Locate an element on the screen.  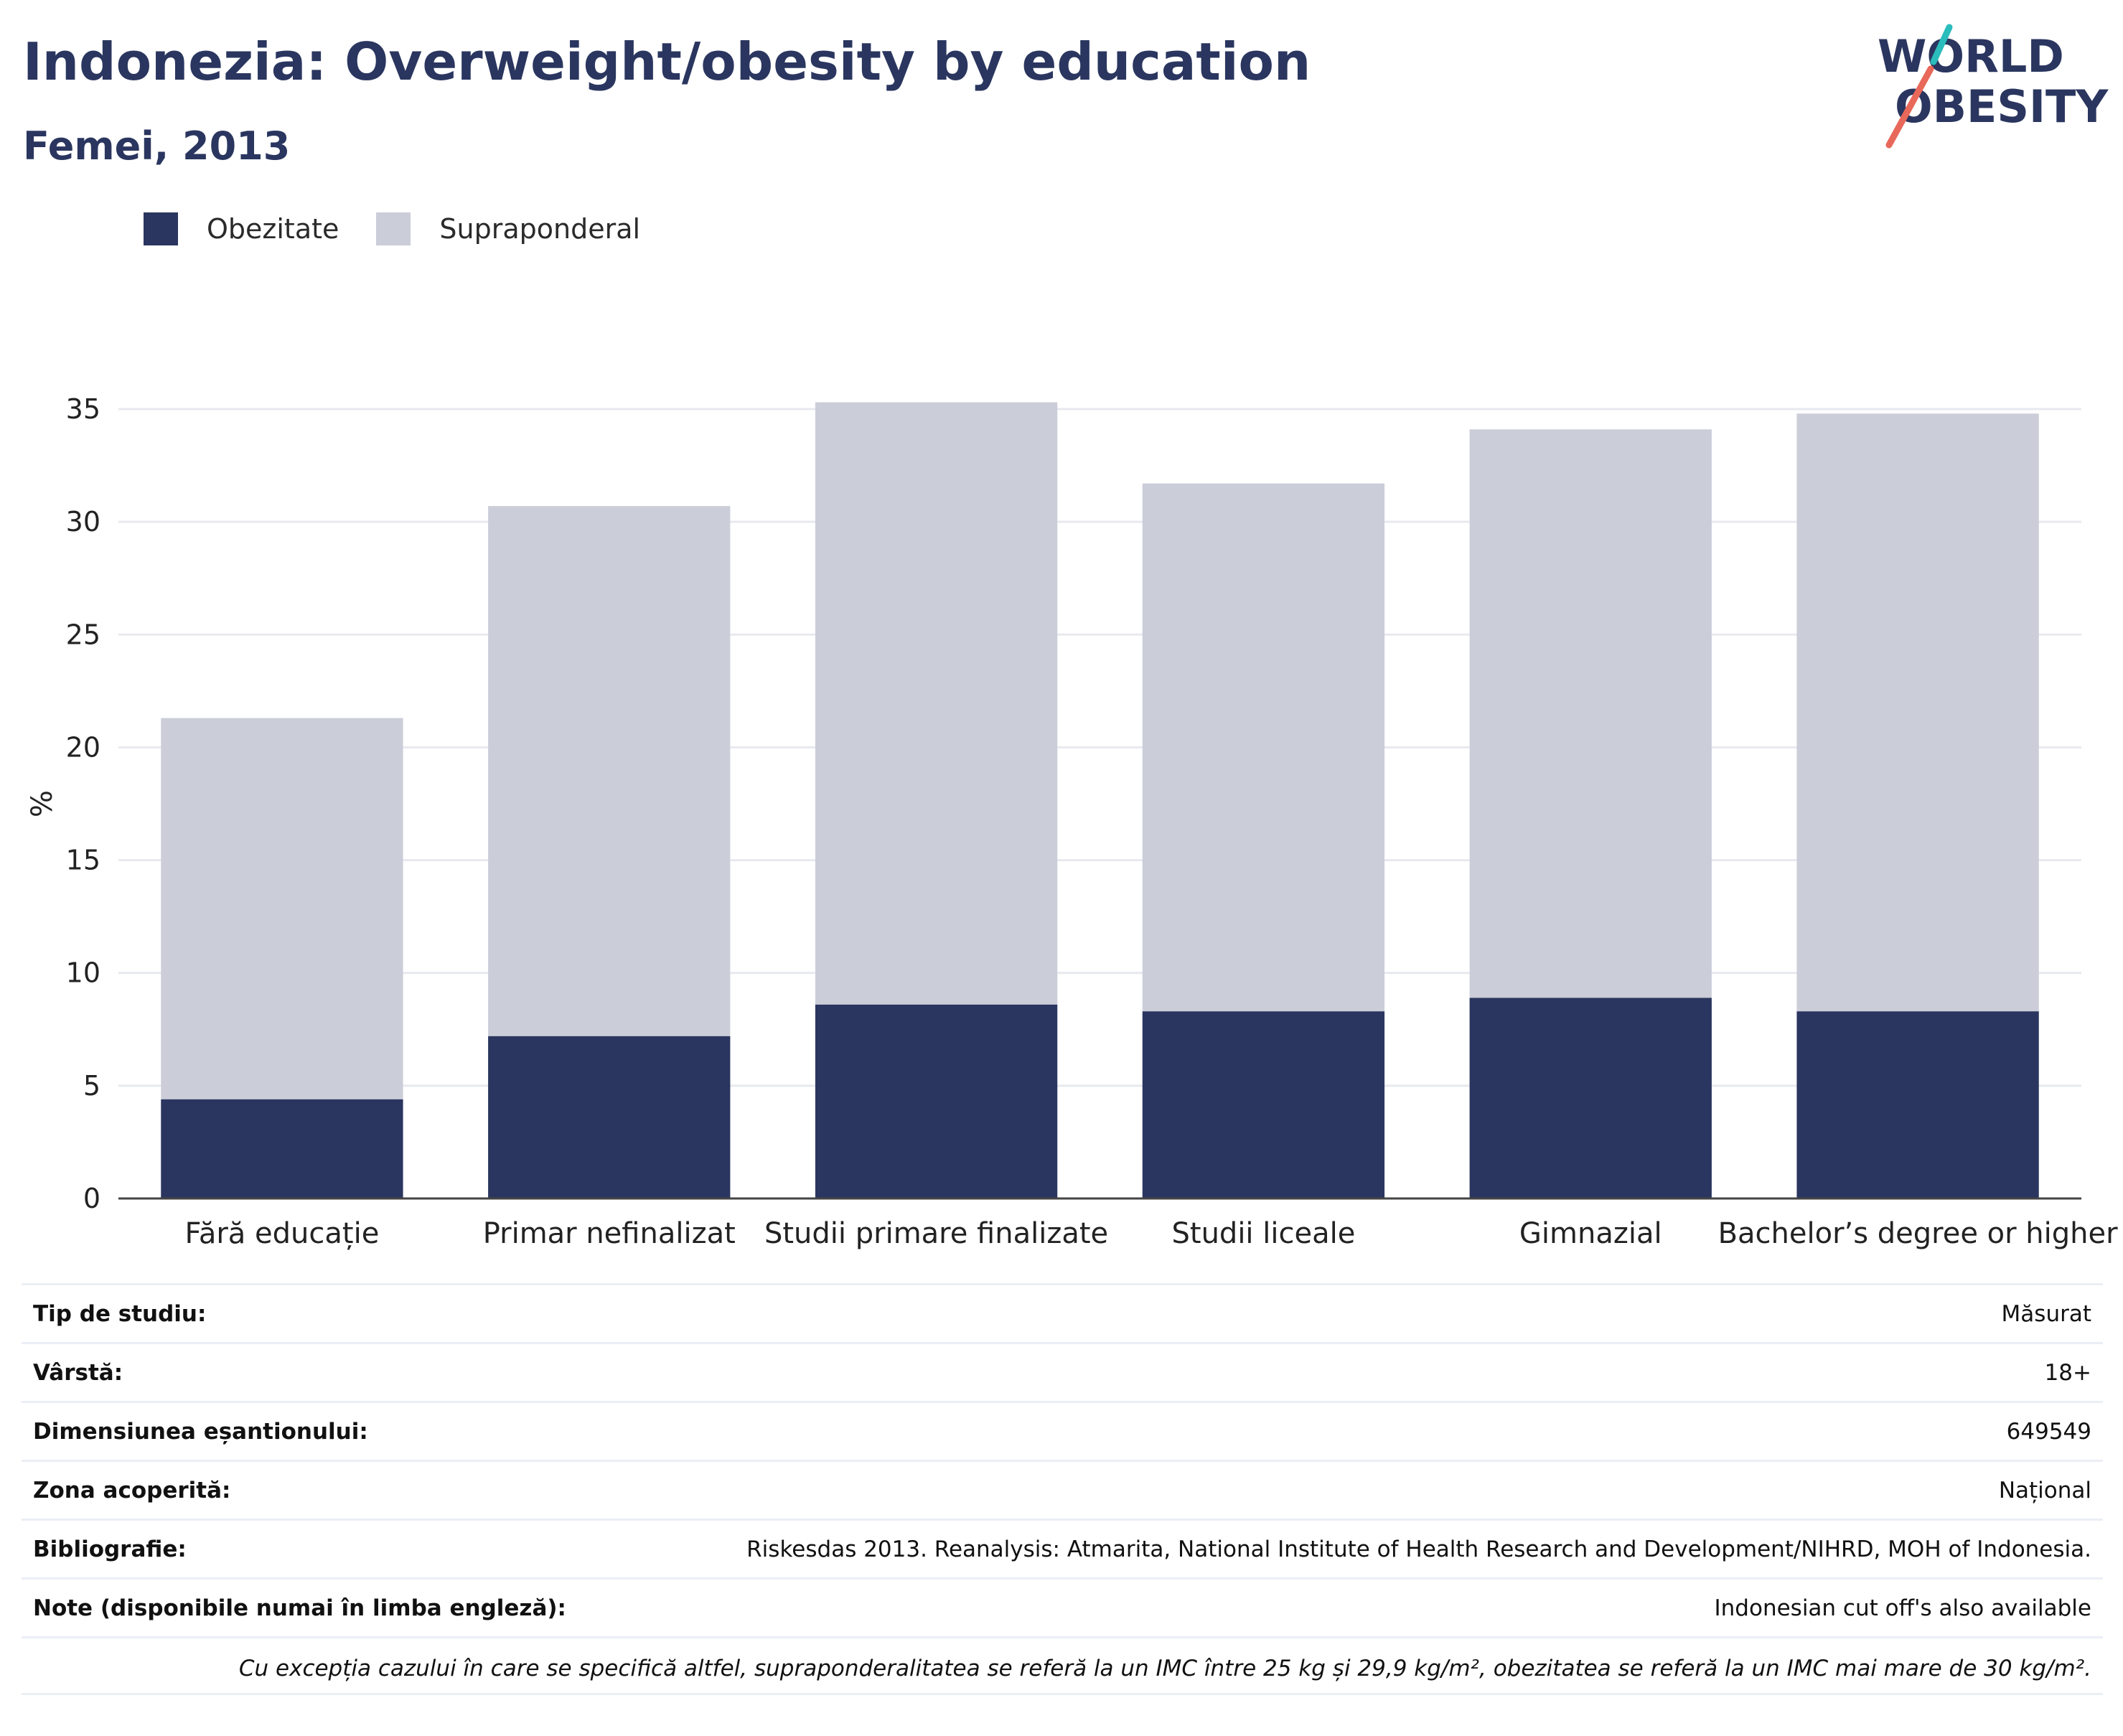
meta-row-sample-size: Dimensiunea eșantionului: 649549 is located at coordinates (1062, 1430).